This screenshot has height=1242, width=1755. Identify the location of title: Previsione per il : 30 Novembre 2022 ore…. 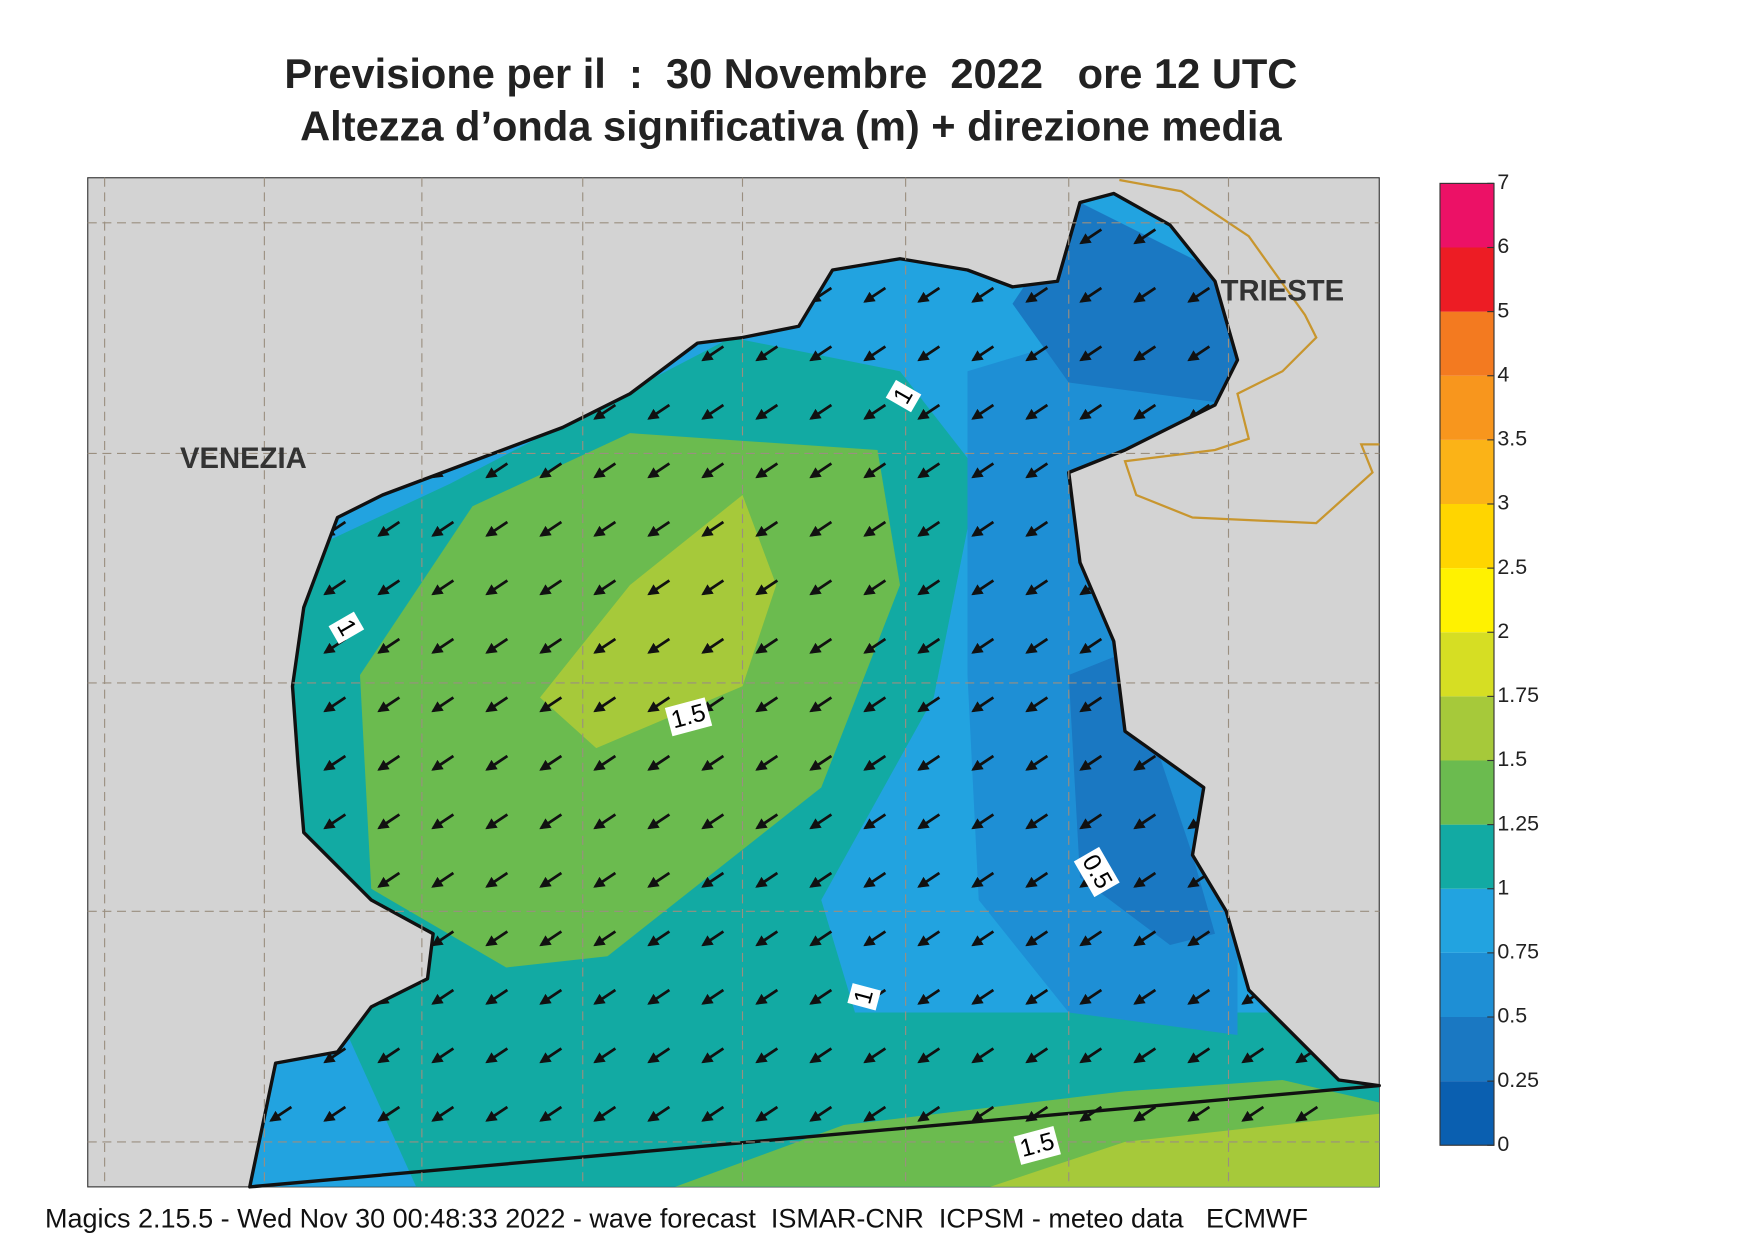
(790, 73).